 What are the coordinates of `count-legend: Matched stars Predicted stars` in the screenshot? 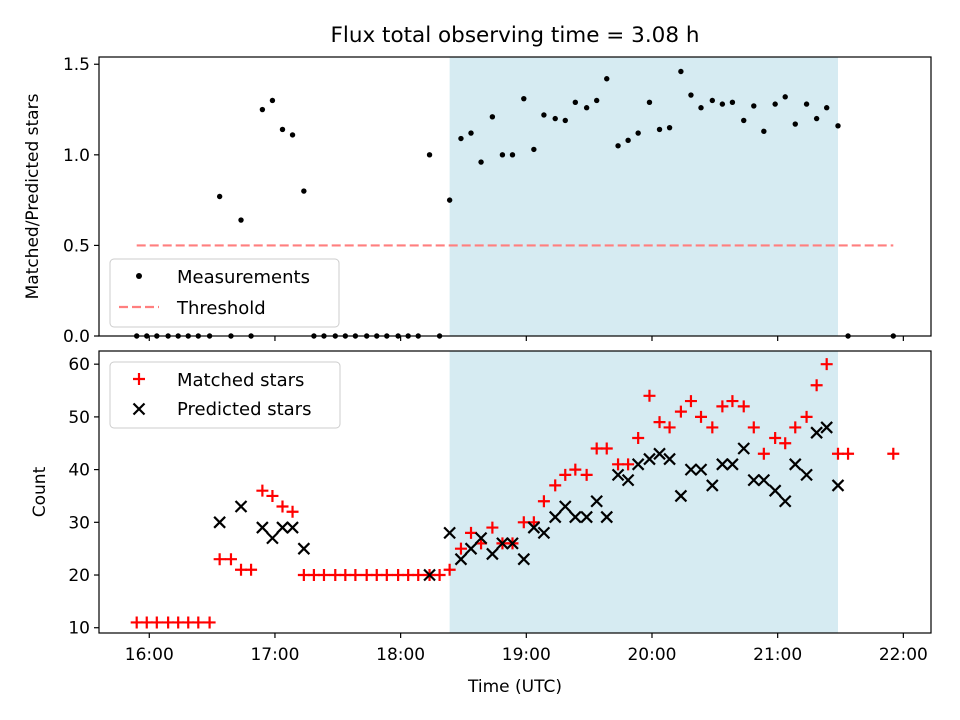 It's located at (225, 395).